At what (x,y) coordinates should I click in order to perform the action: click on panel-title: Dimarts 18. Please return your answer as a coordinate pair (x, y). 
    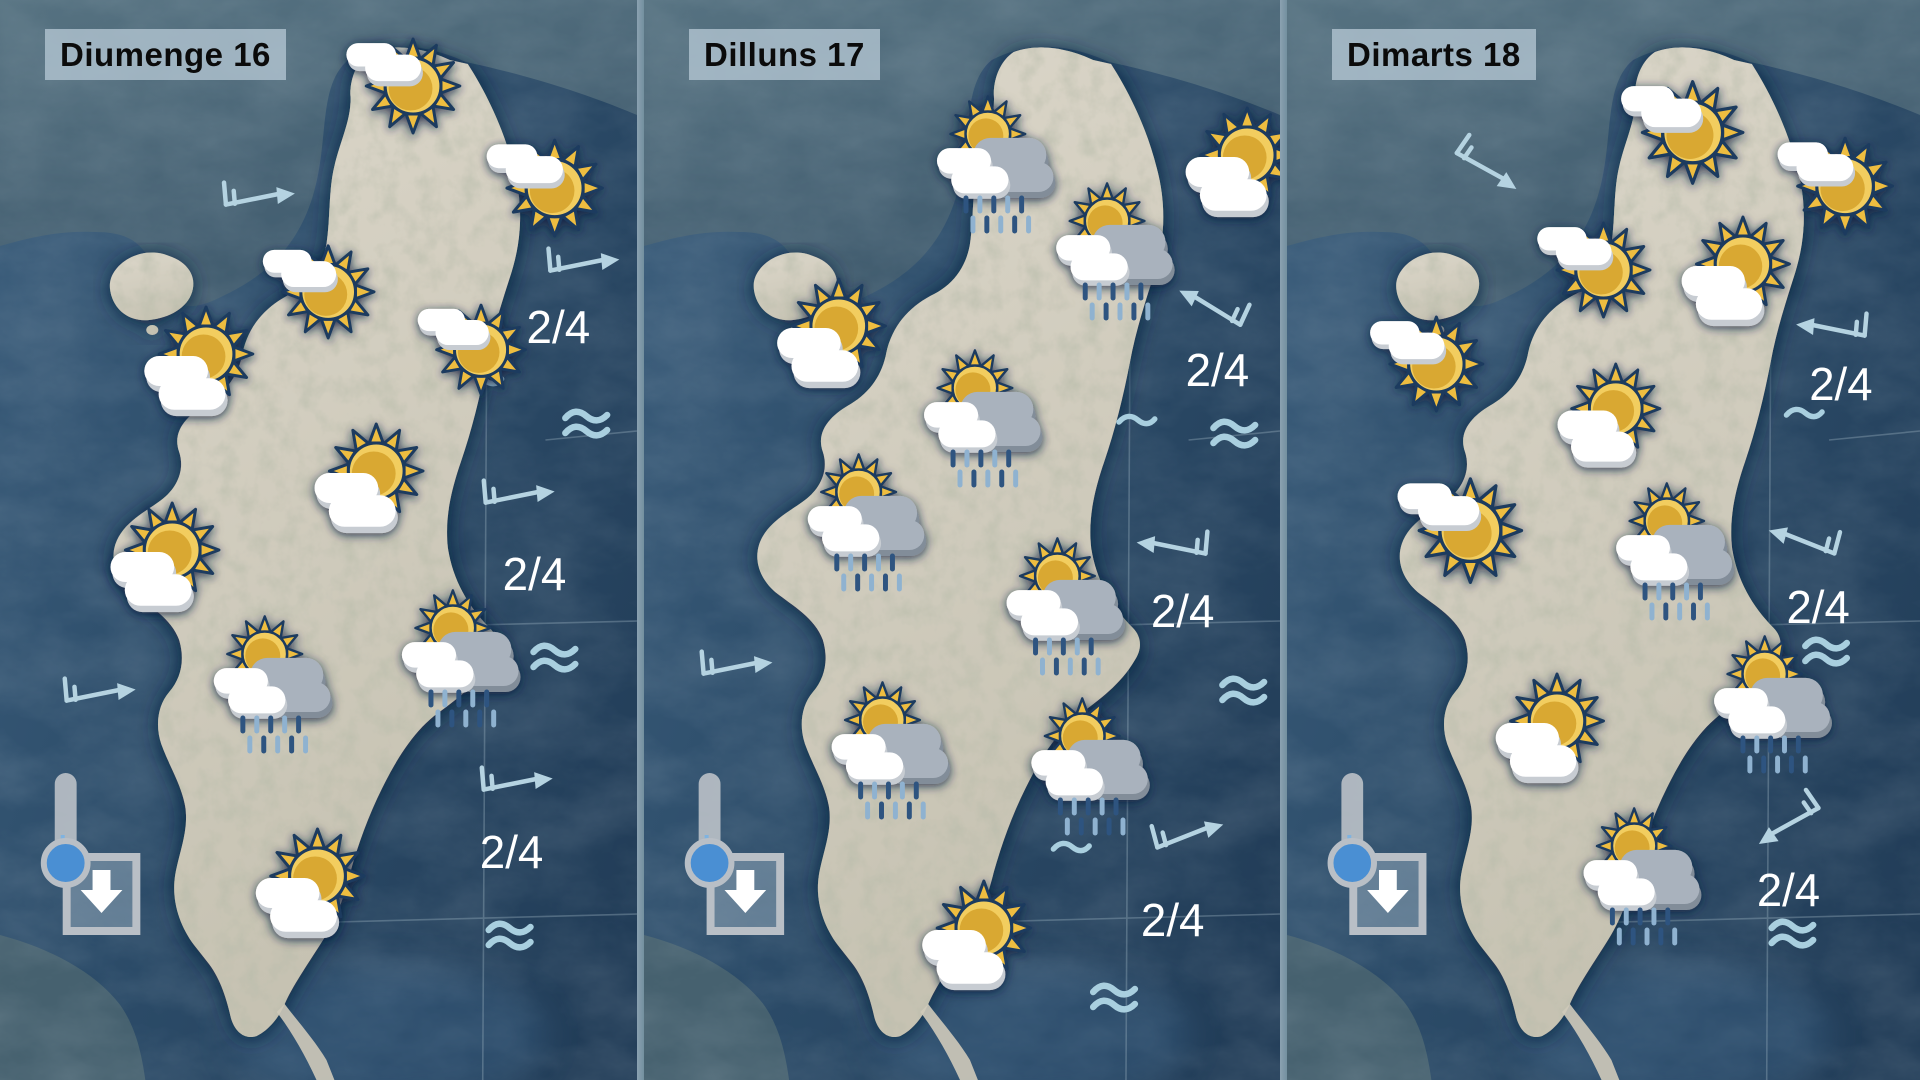
    Looking at the image, I should click on (1434, 54).